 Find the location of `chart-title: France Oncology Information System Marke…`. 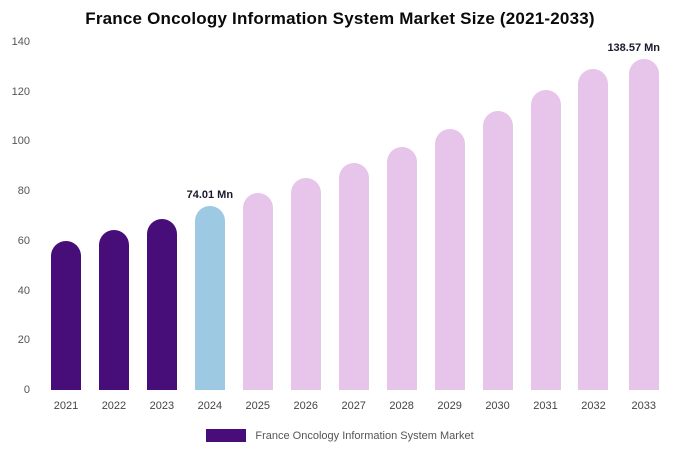

chart-title: France Oncology Information System Marke… is located at coordinates (340, 18).